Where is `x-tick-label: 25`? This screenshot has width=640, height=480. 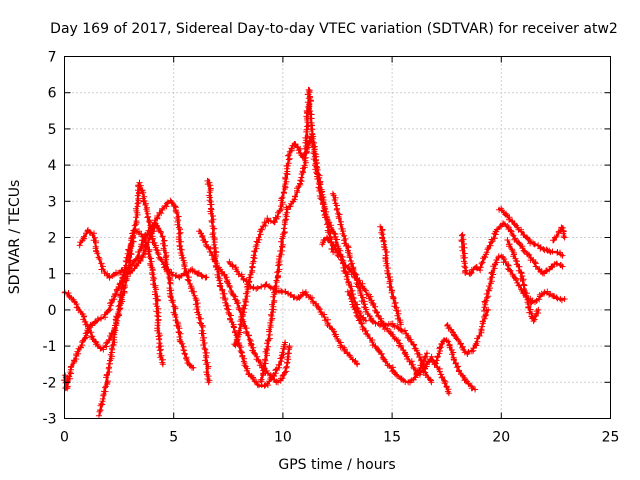
x-tick-label: 25 is located at coordinates (611, 438).